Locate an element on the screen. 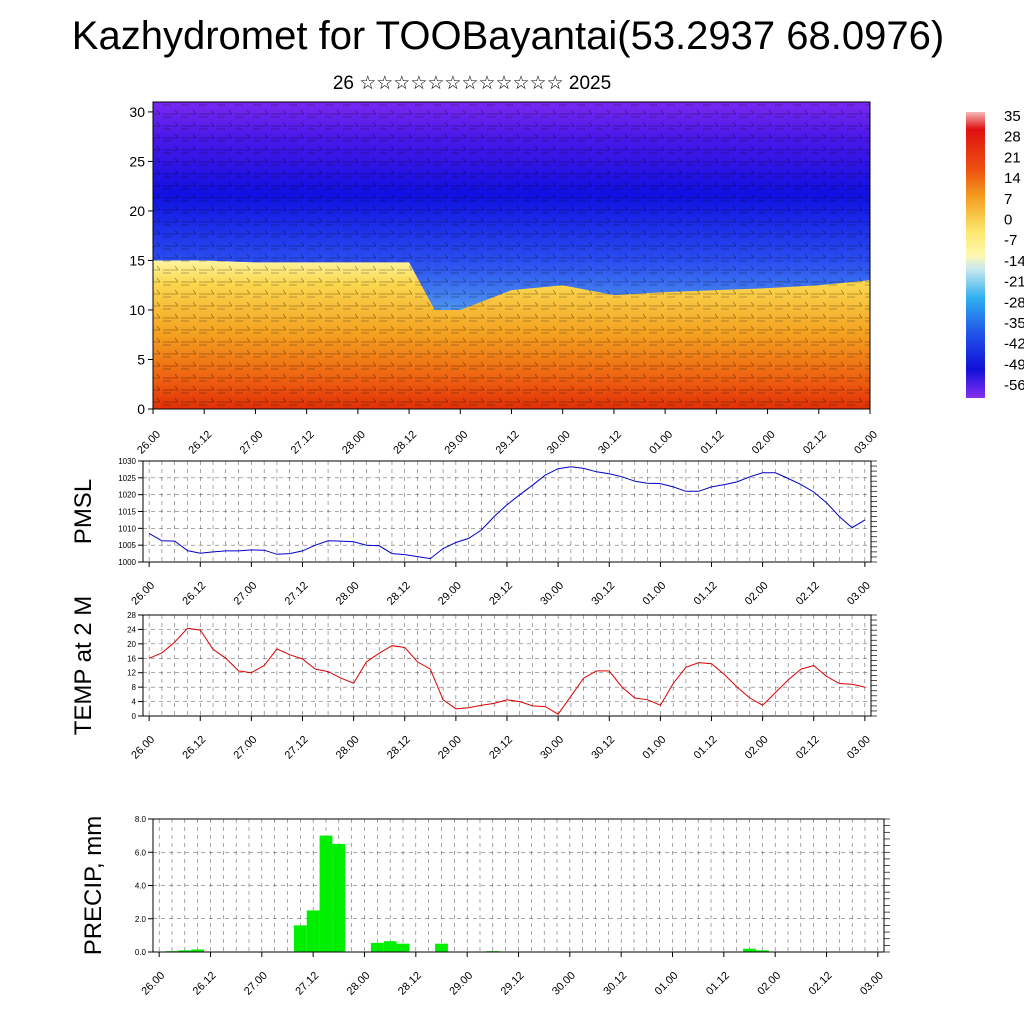 Image resolution: width=1024 pixels, height=1024 pixels. precip-ylabel: PRECIP, mm is located at coordinates (93, 886).